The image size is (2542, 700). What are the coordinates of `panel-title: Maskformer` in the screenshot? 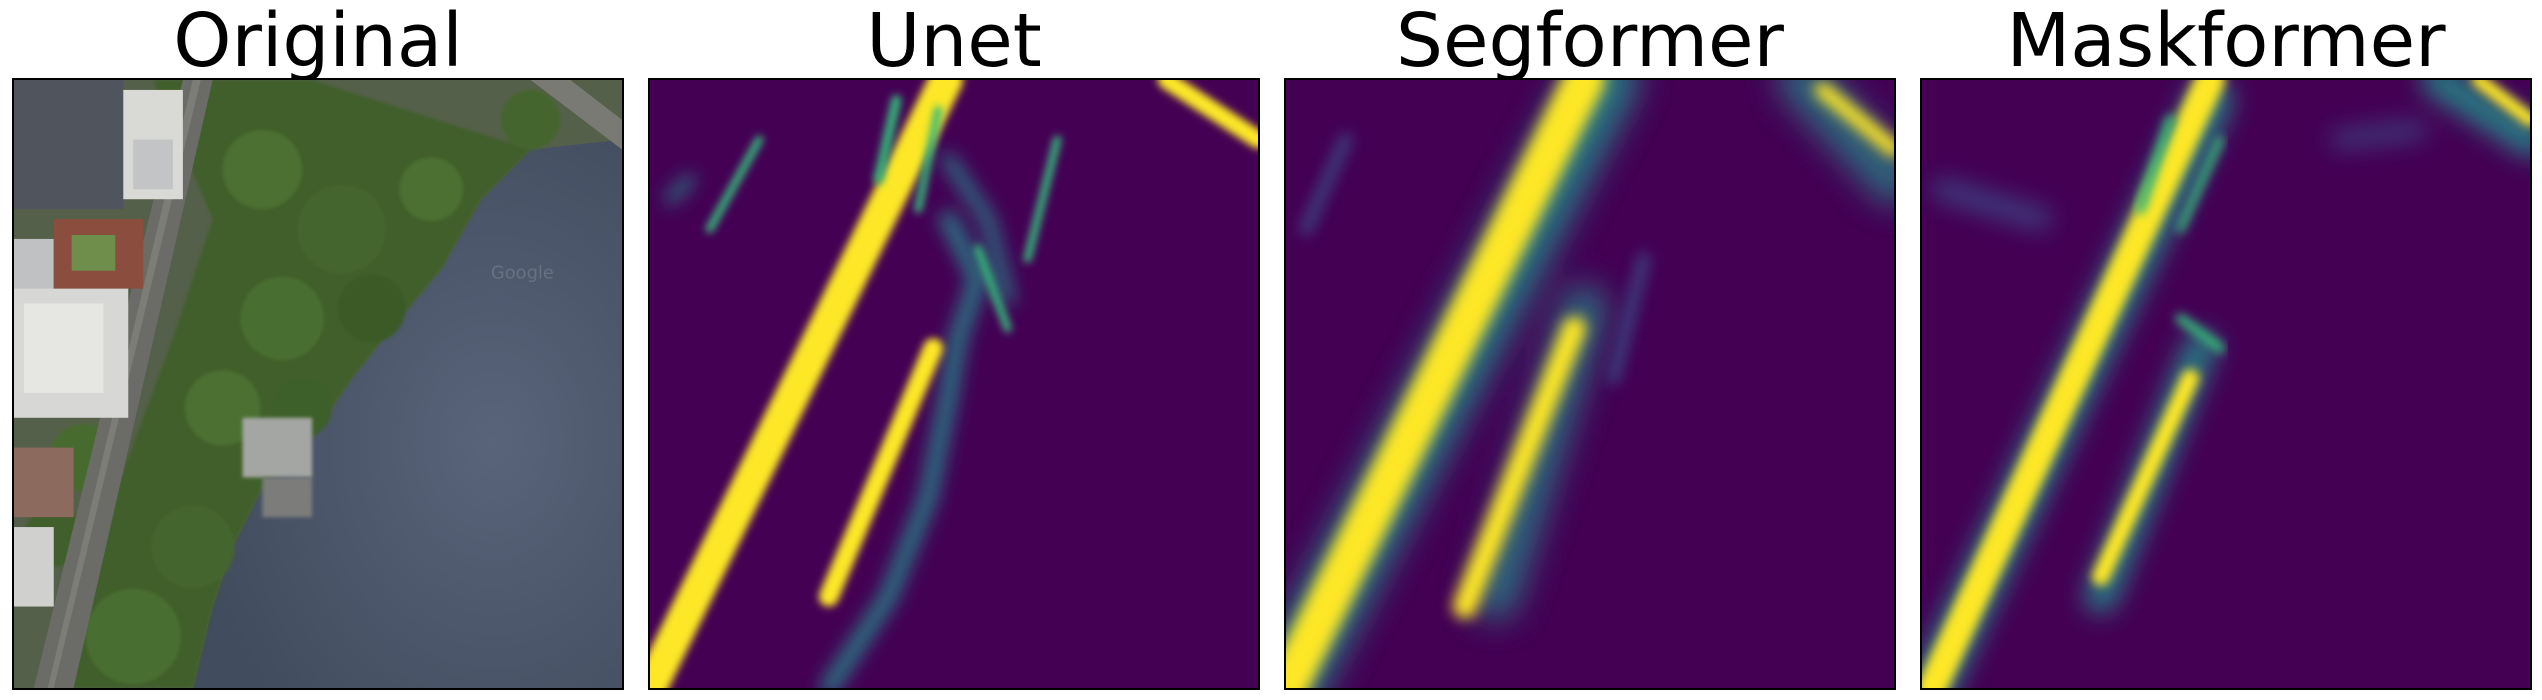 It's located at (2226, 42).